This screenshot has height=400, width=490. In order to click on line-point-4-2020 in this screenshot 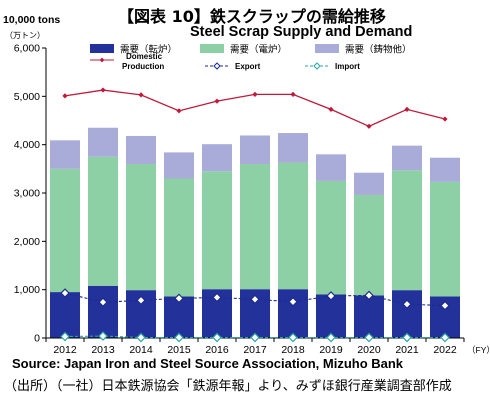, I will do `click(369, 126)`.